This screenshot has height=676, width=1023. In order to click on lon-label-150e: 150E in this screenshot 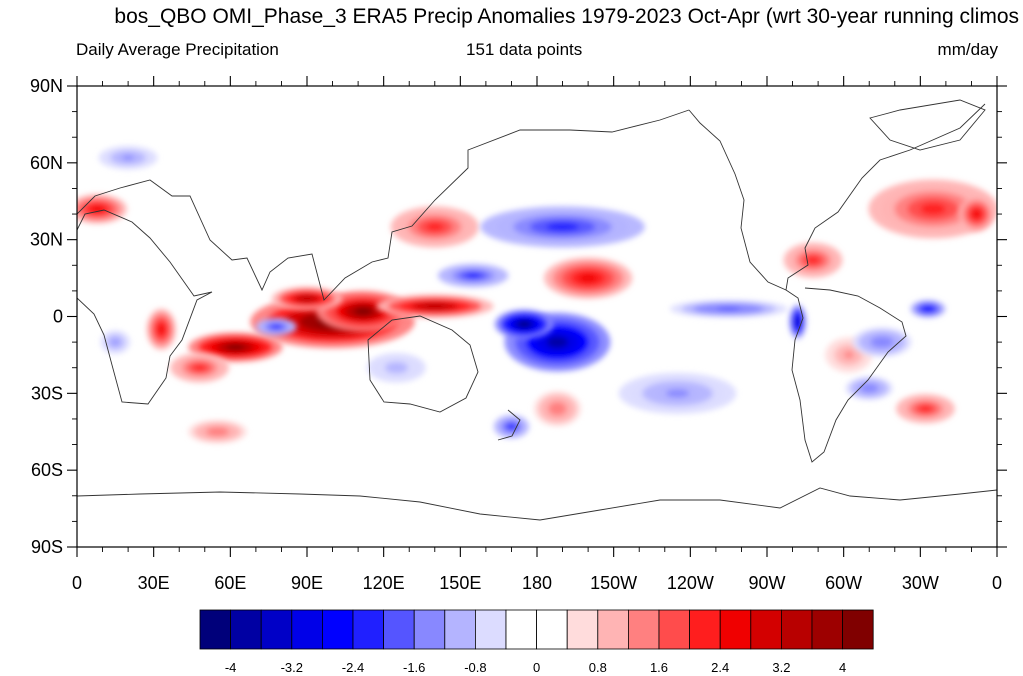, I will do `click(460, 583)`.